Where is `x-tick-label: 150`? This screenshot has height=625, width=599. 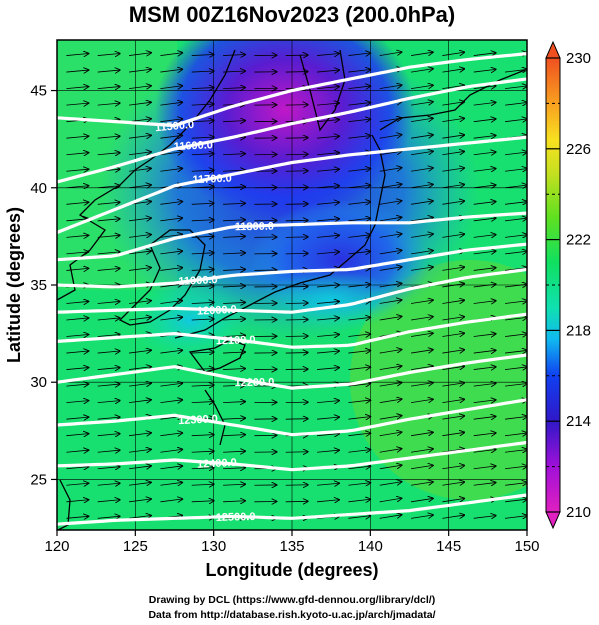
x-tick-label: 150 is located at coordinates (526, 546).